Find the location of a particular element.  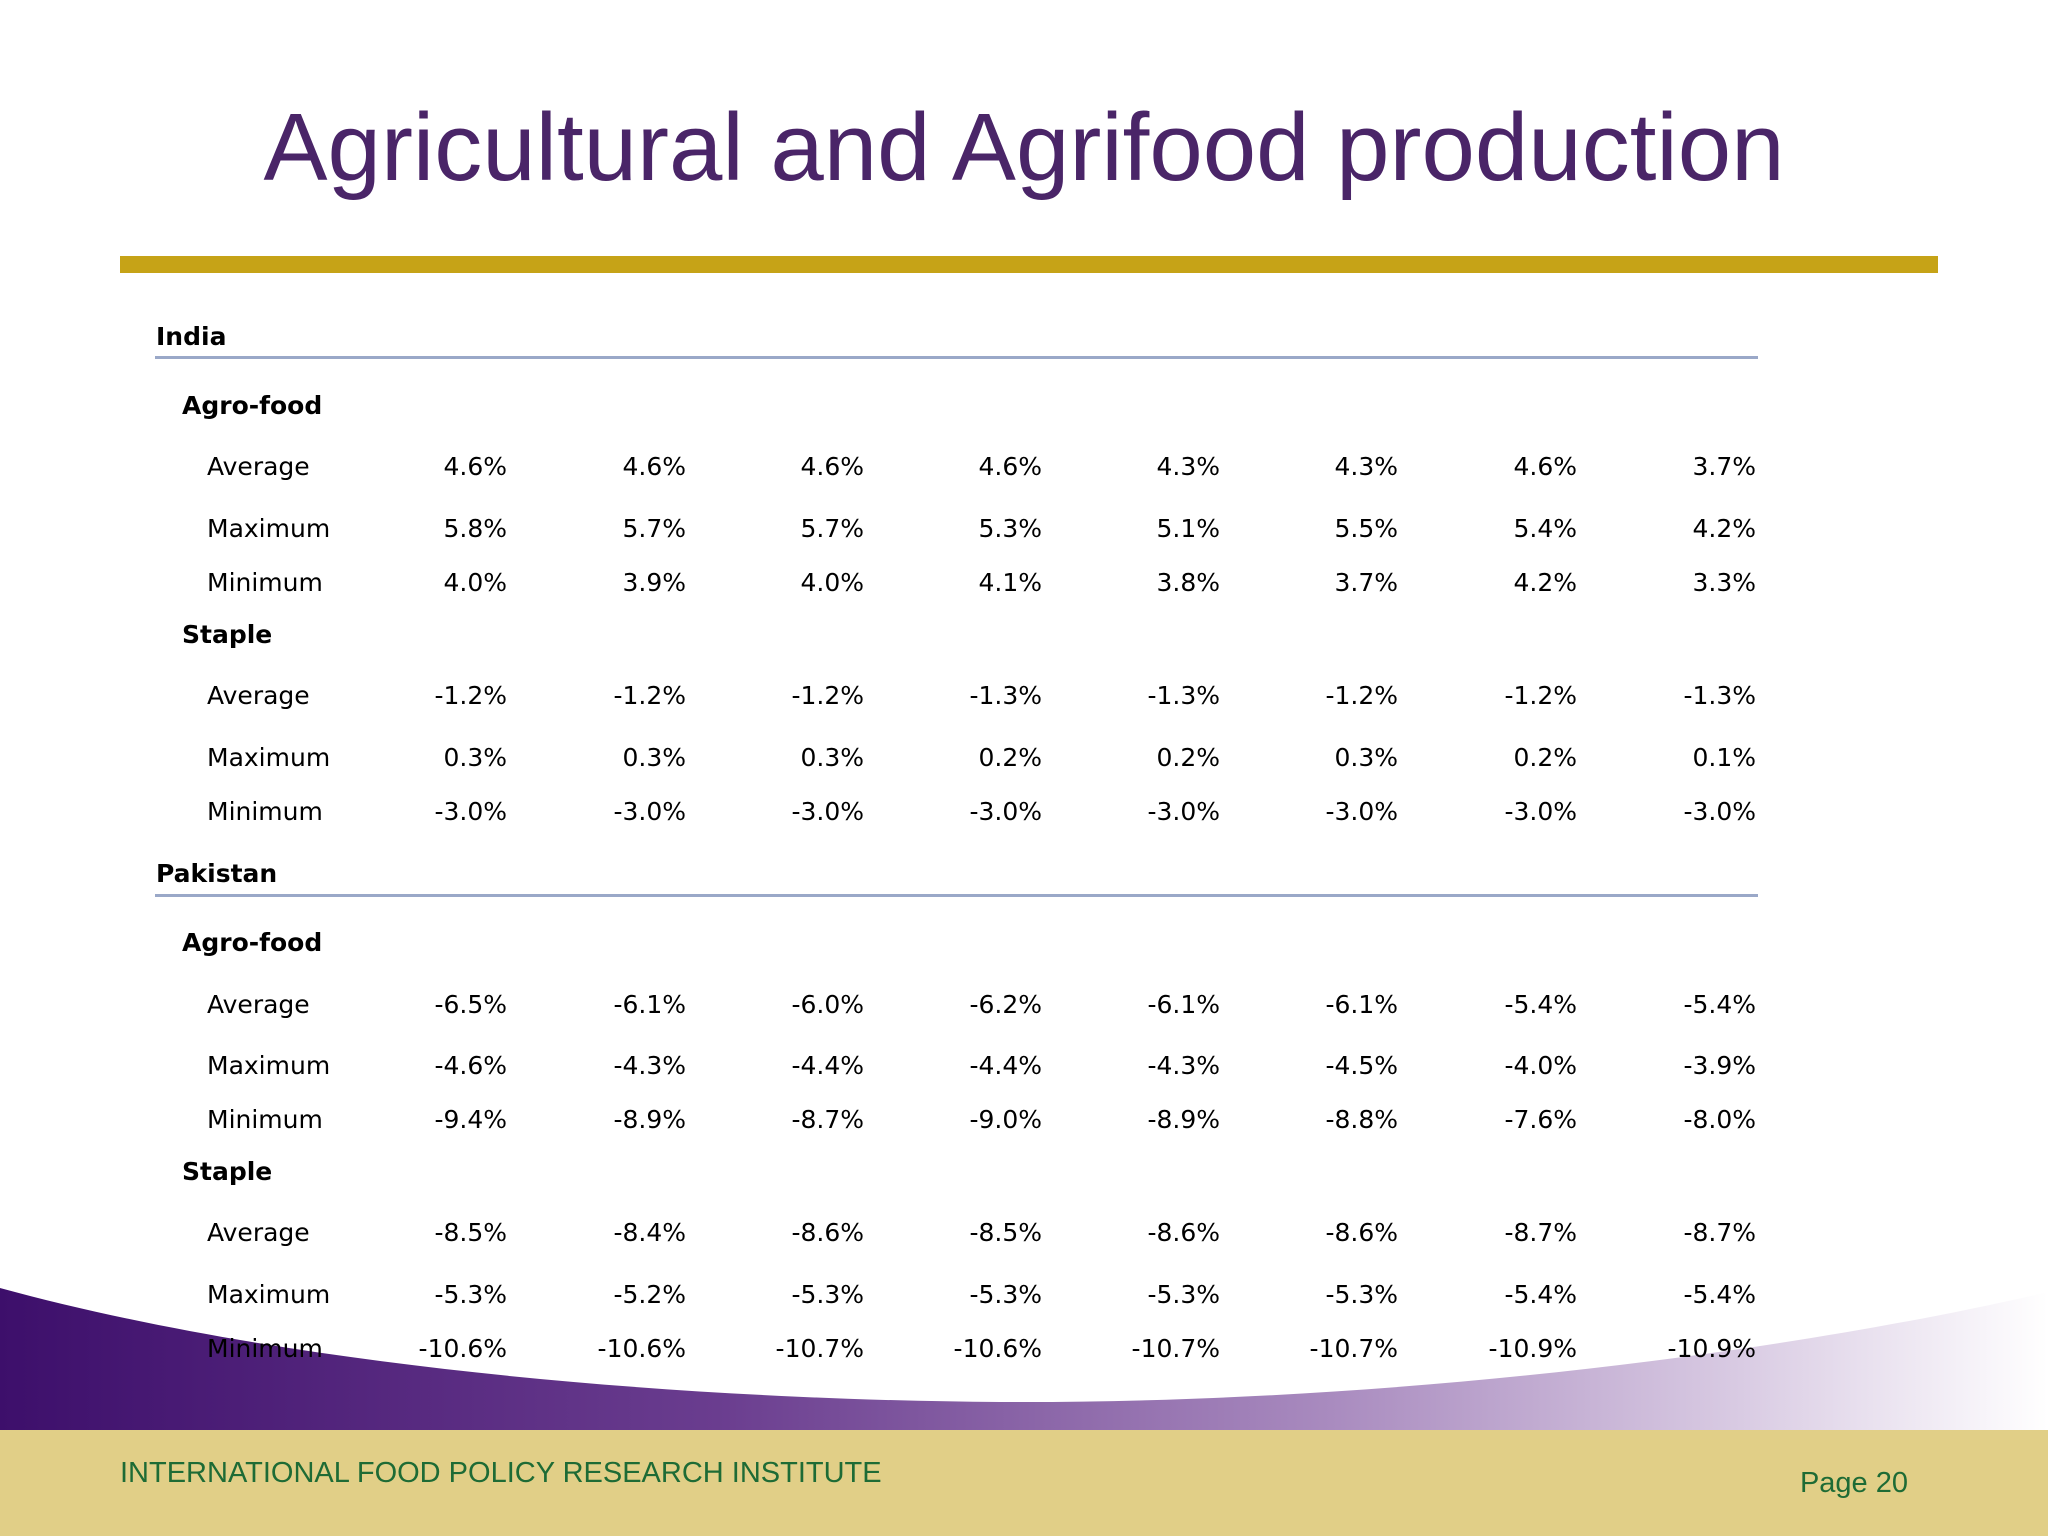

table-cell: -8.9% is located at coordinates (649, 1119).